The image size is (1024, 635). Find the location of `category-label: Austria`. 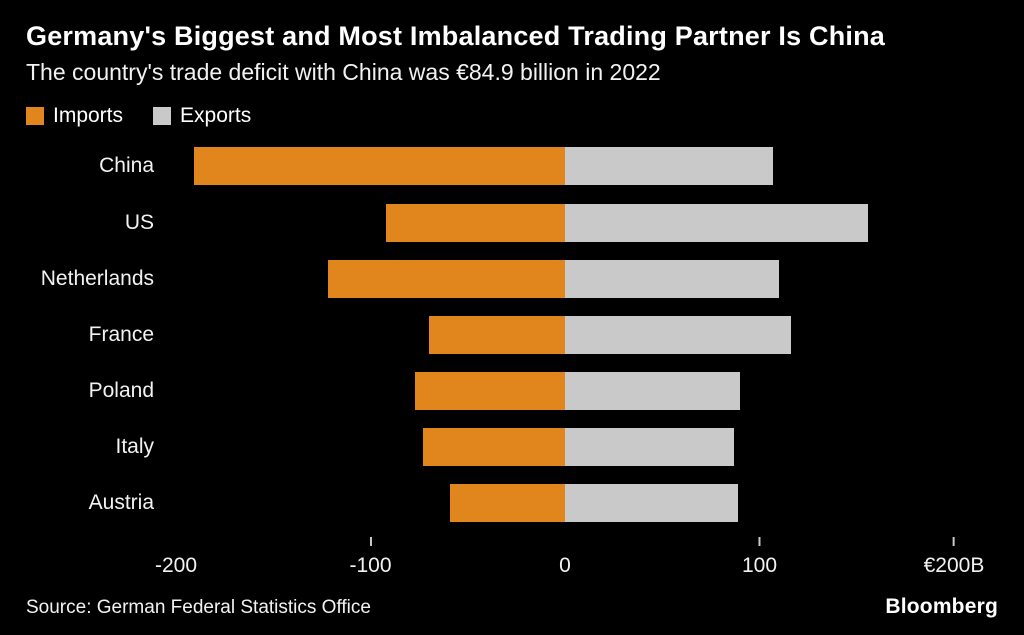

category-label: Austria is located at coordinates (121, 502).